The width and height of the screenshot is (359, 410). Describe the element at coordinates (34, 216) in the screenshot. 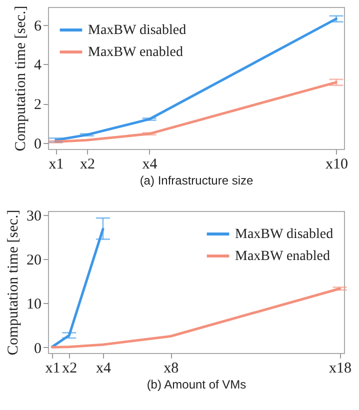

I see `y-tick-label: 30` at that location.